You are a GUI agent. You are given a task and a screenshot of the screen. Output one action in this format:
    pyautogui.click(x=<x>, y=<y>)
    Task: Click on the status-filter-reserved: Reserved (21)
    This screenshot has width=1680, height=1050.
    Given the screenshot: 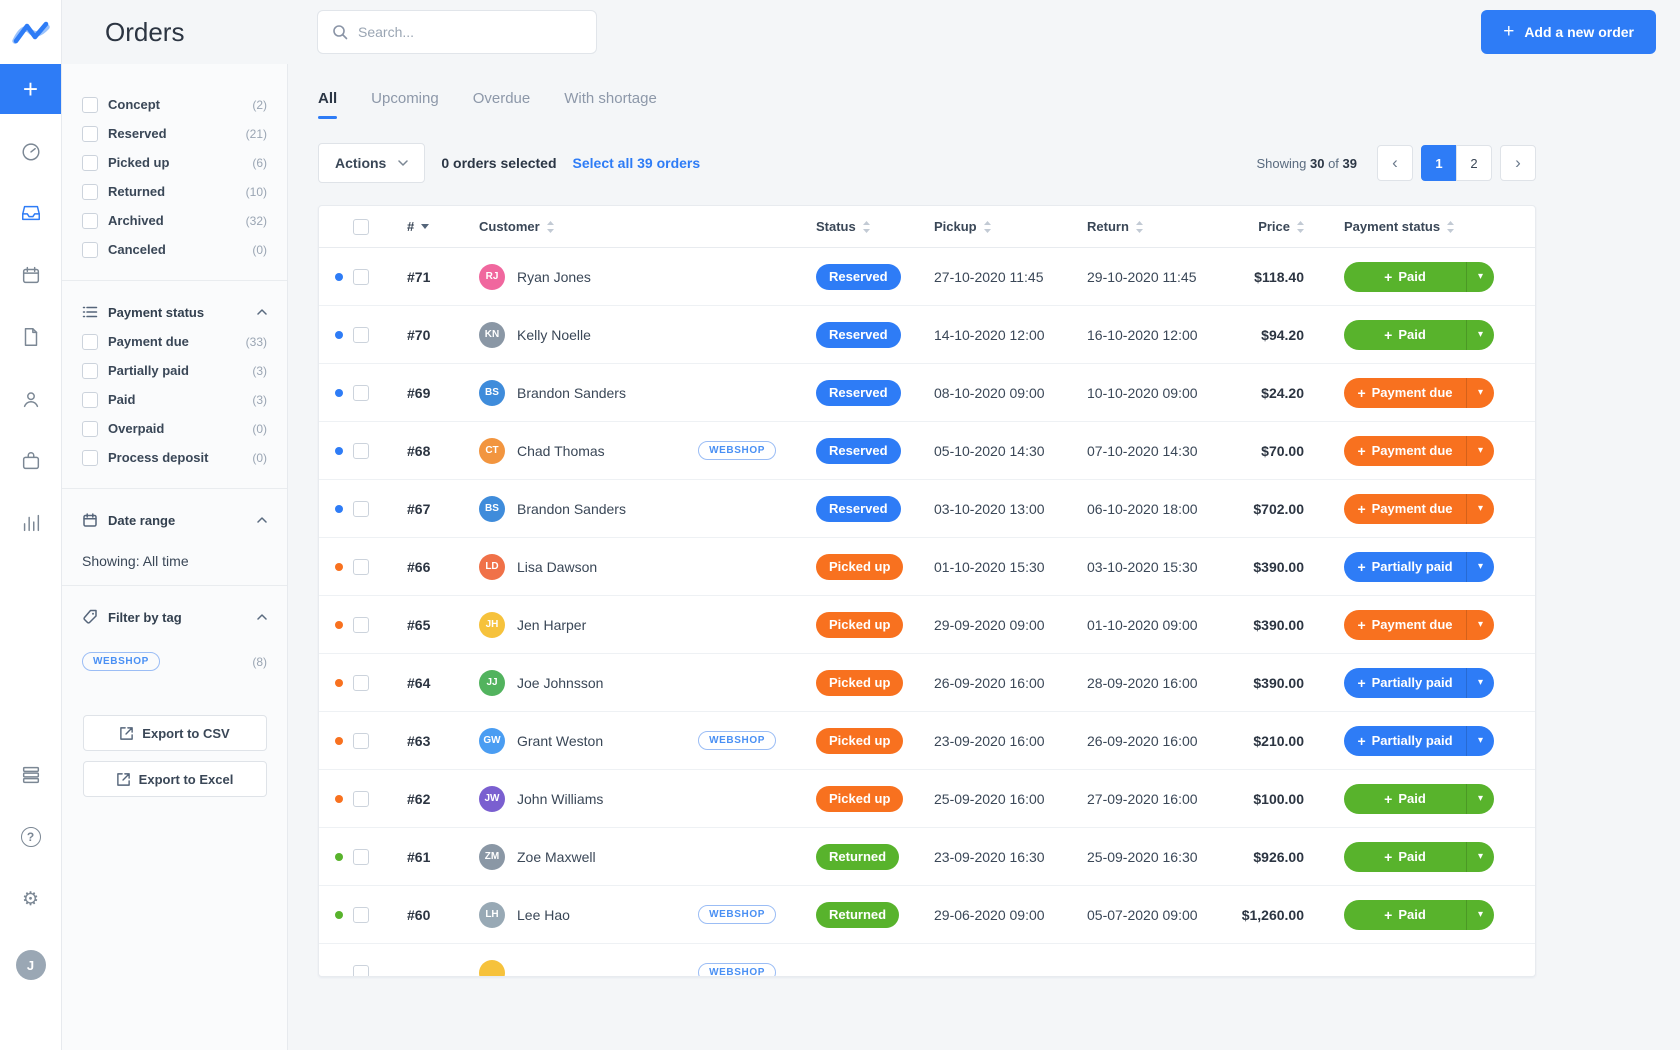 What is the action you would take?
    pyautogui.click(x=174, y=133)
    